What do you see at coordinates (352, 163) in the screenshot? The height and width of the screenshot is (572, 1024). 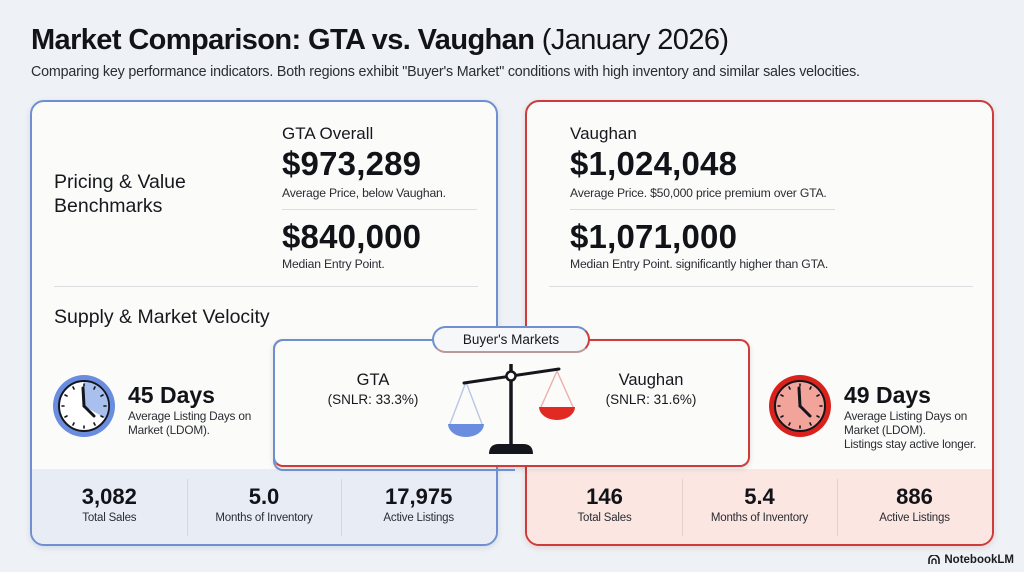 I see `gta-average-price: $973,289` at bounding box center [352, 163].